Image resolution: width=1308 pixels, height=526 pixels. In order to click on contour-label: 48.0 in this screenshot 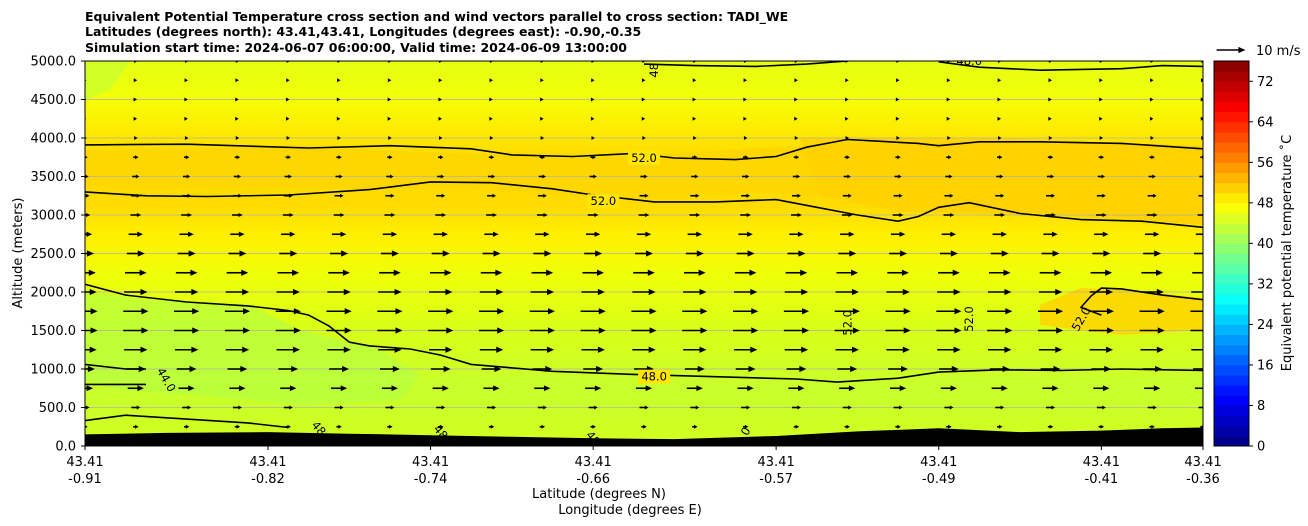, I will do `click(969, 61)`.